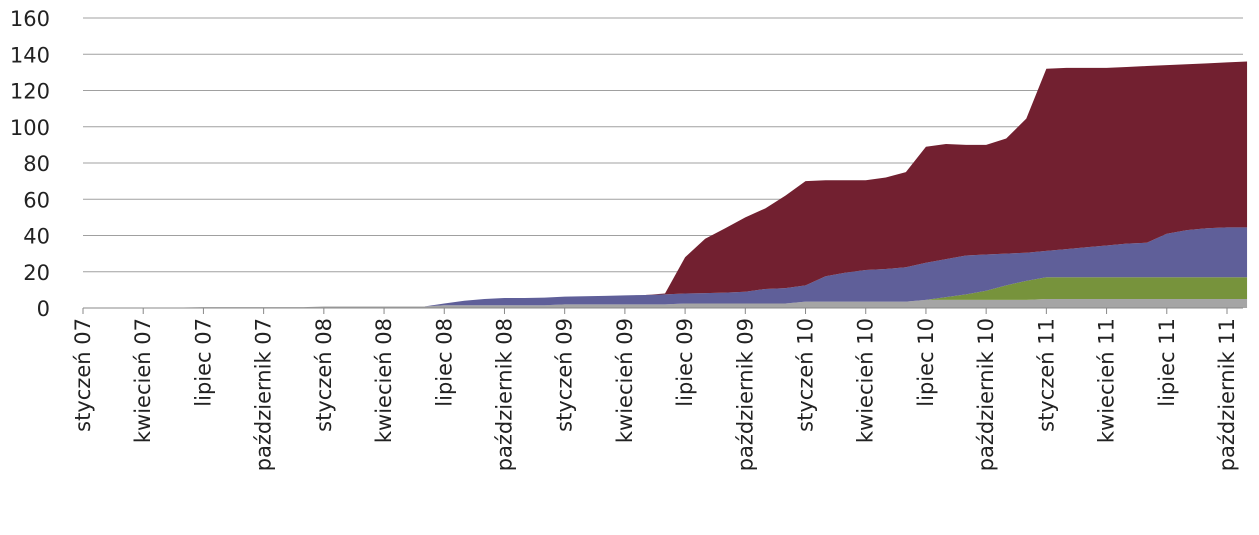 The image size is (1259, 535). Describe the element at coordinates (264, 394) in the screenshot. I see `x-tick-label: październik 07` at that location.